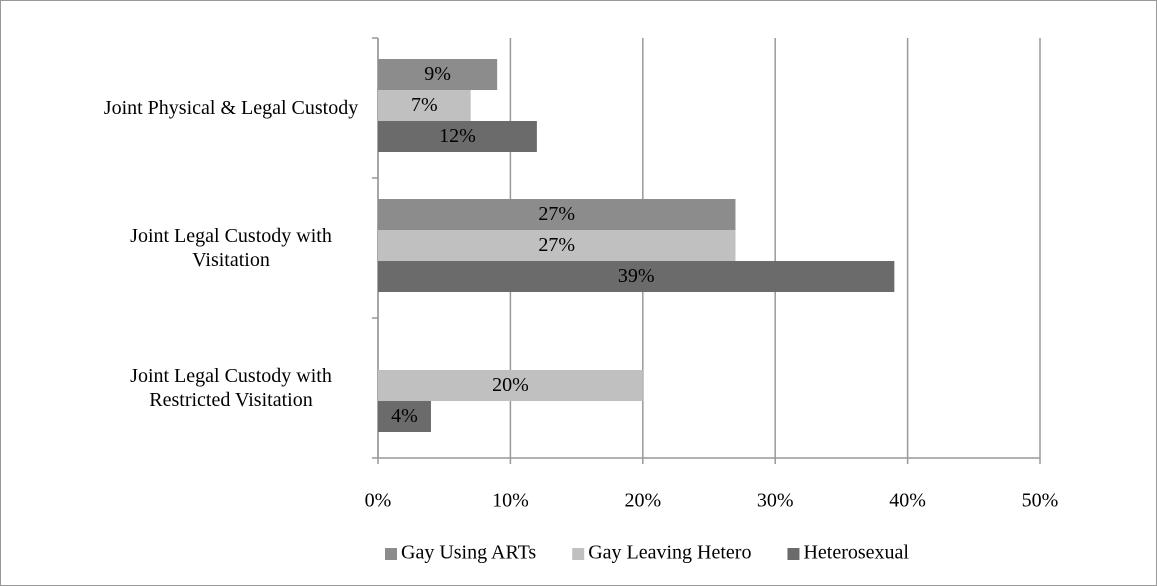 The image size is (1157, 586). I want to click on x-tick-label: 20%, so click(642, 501).